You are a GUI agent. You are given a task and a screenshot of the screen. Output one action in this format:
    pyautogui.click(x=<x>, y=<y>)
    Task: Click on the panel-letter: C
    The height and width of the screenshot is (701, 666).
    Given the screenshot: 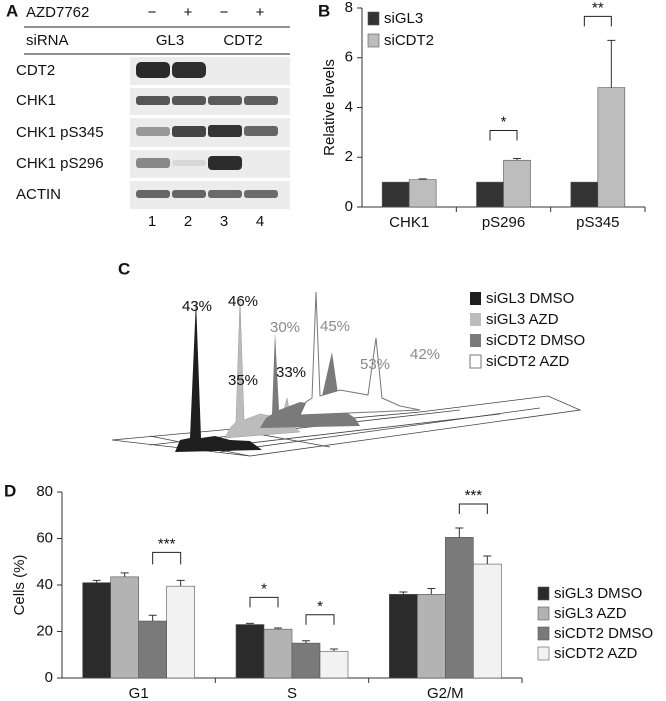 What is the action you would take?
    pyautogui.click(x=124, y=268)
    